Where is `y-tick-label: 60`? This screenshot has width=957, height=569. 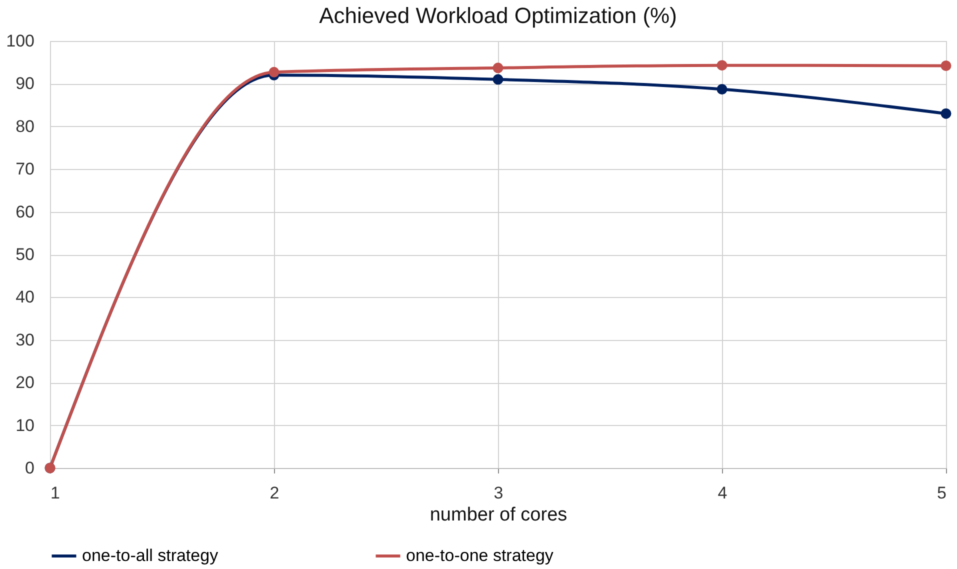
y-tick-label: 60 is located at coordinates (25, 212).